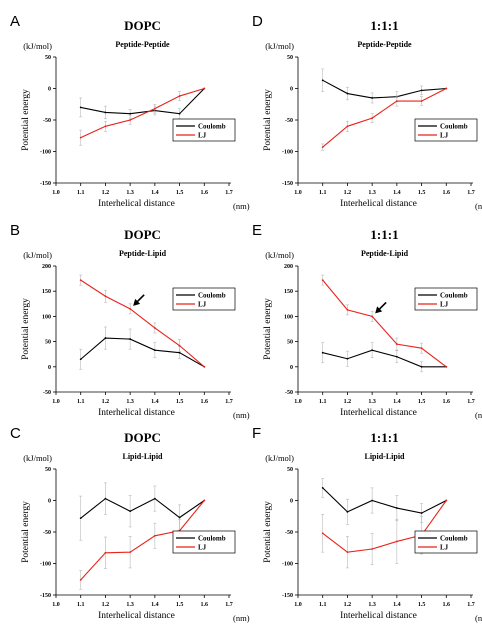 This screenshot has width=482, height=626. What do you see at coordinates (26, 532) in the screenshot?
I see `y-axis-label: Potential energy` at bounding box center [26, 532].